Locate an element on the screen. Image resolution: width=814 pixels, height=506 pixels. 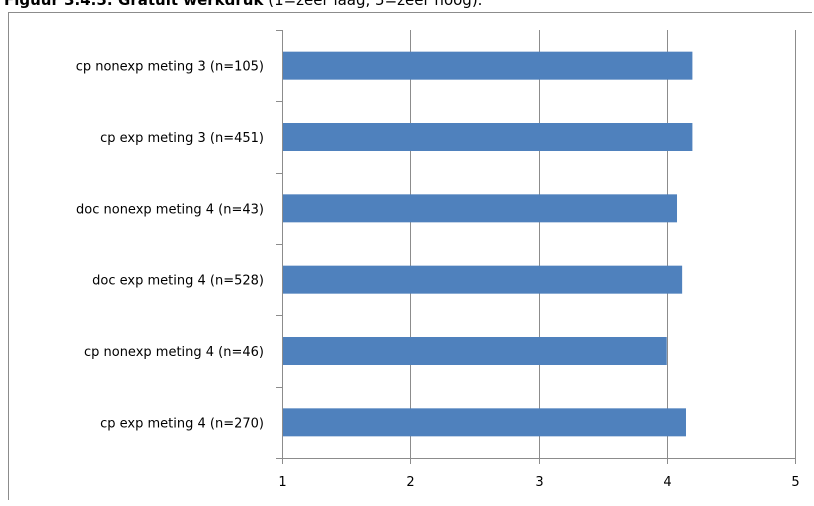
x-tick-label-3: 3 is located at coordinates (539, 482).